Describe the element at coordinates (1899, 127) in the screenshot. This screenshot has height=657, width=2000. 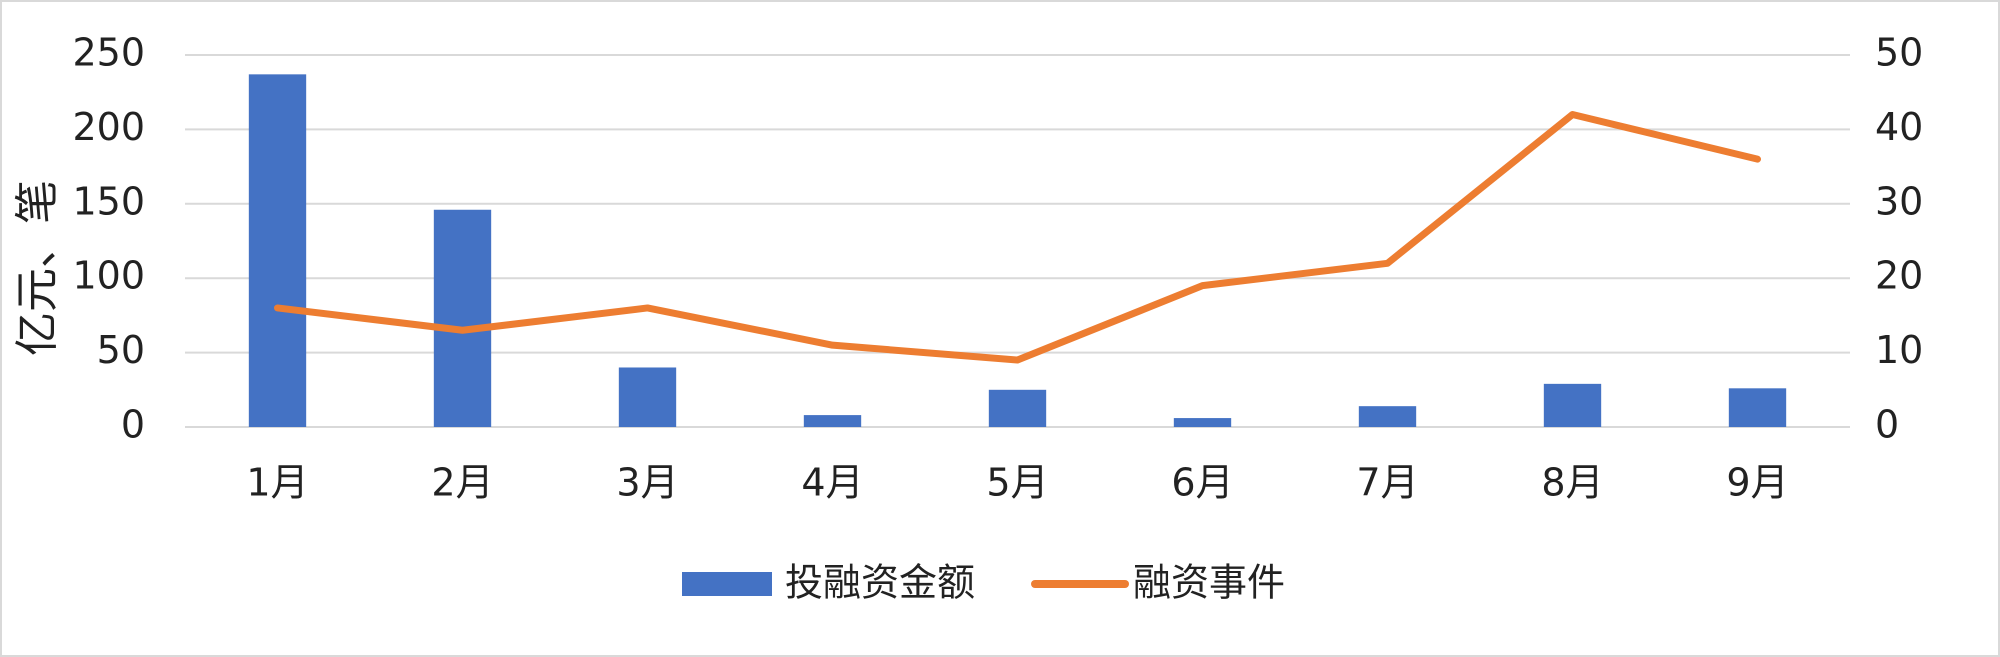
I see `y2-tick-label: 40` at that location.